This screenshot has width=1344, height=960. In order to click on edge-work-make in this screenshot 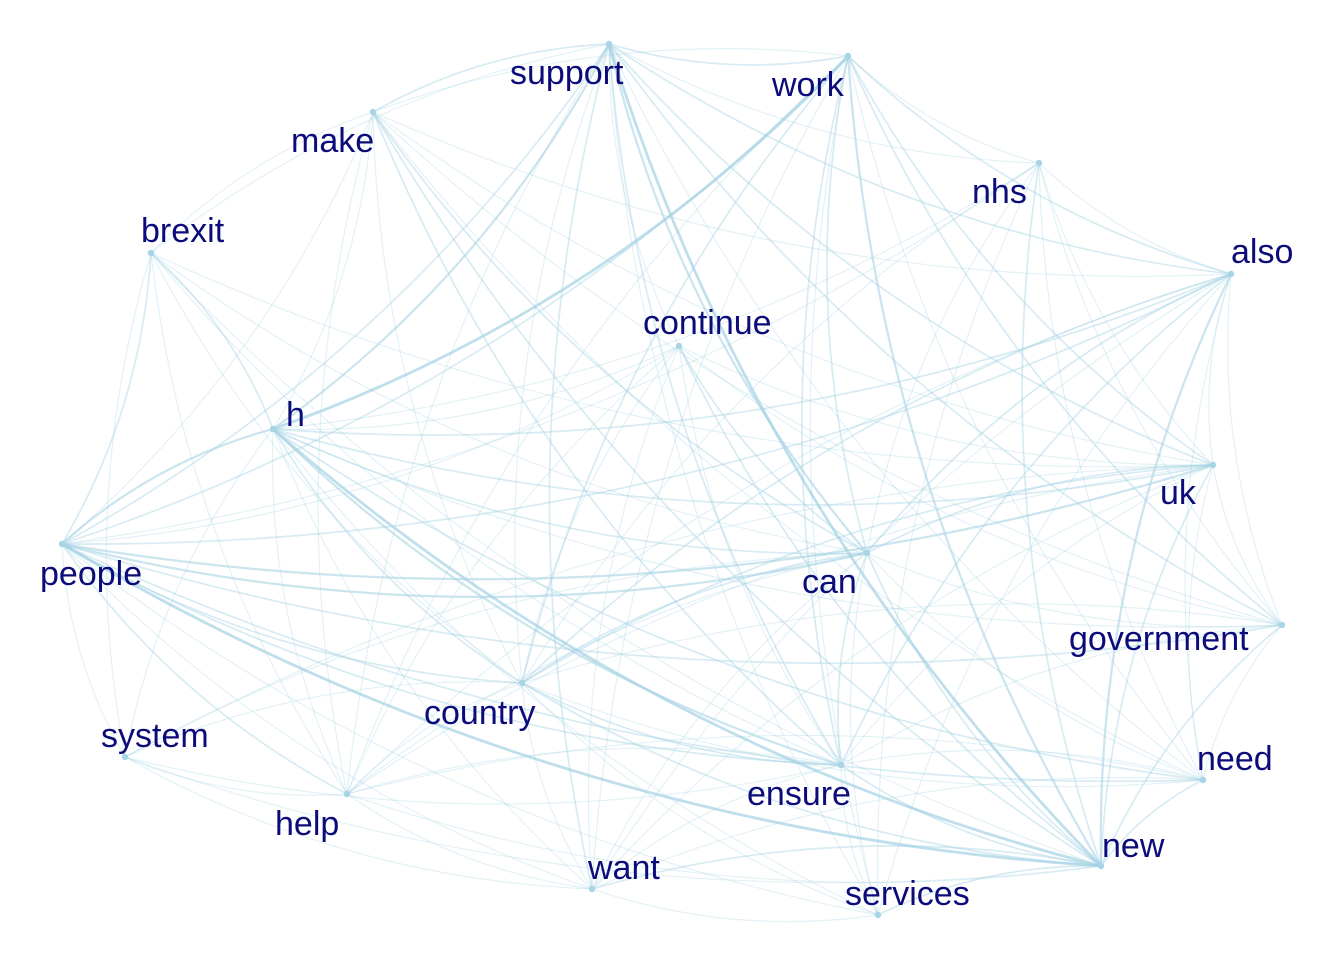, I will do `click(610, 80)`.